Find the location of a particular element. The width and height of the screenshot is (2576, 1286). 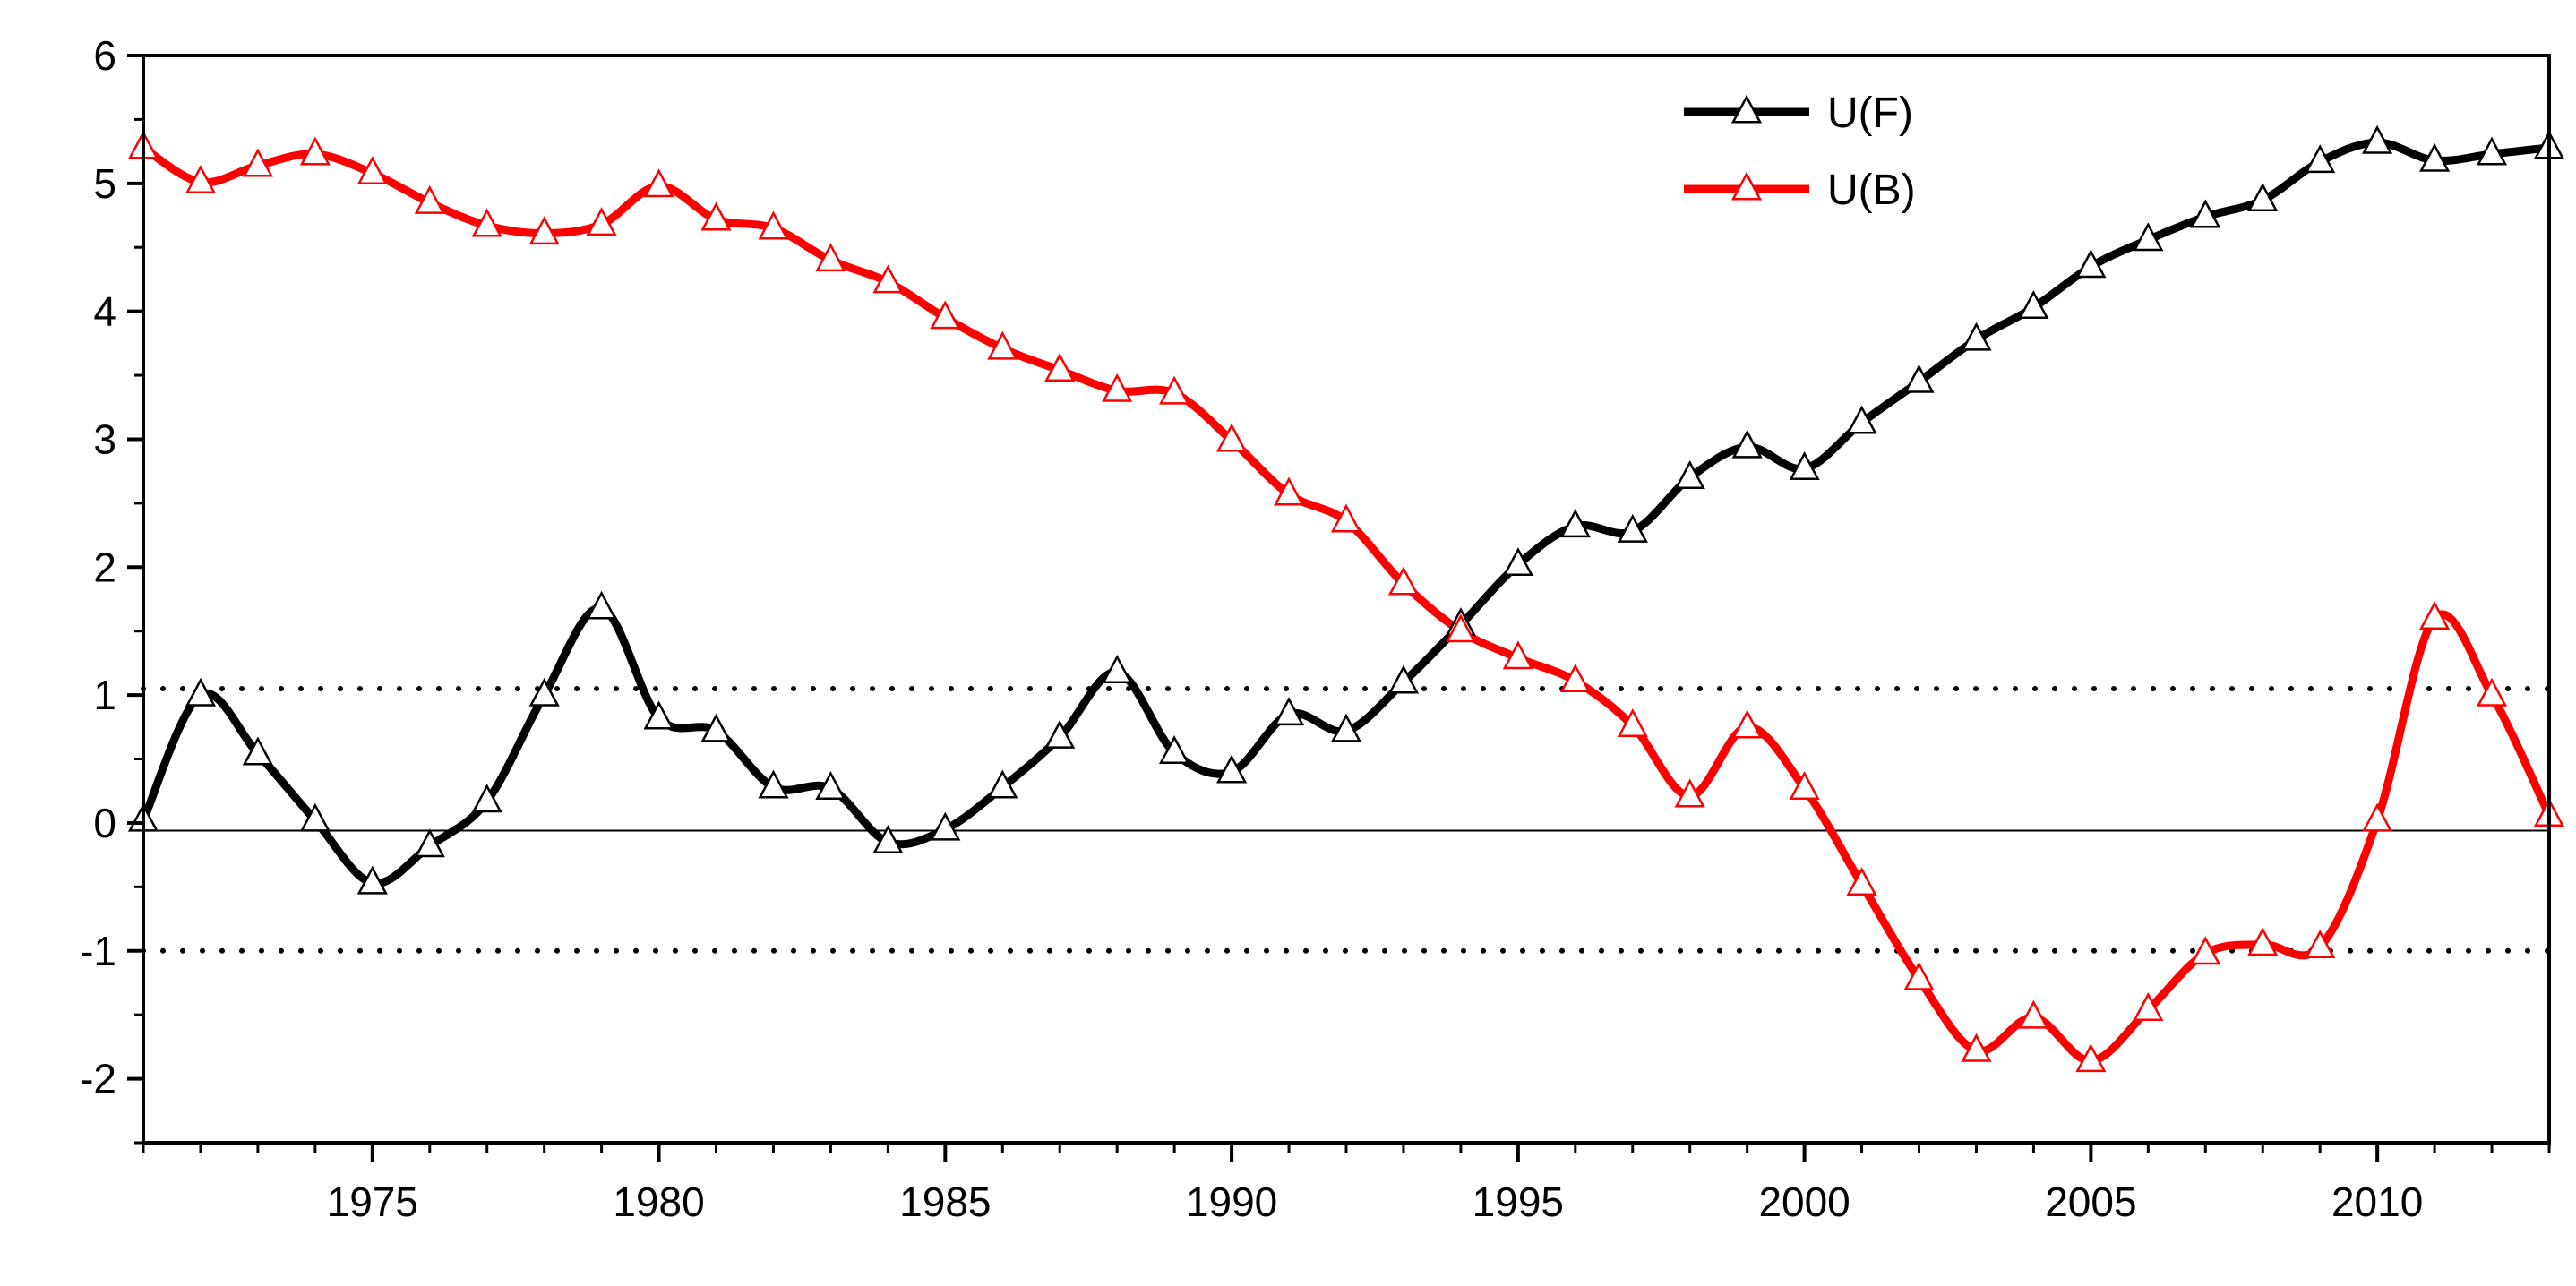

y-tick-label: 4 is located at coordinates (104, 312).